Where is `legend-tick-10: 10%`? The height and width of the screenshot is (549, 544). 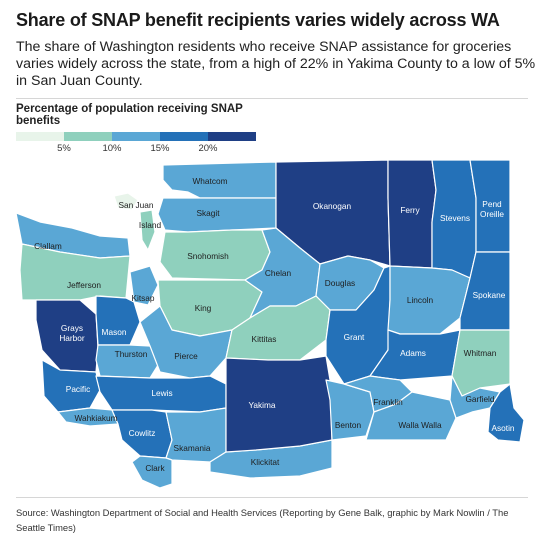 legend-tick-10: 10% is located at coordinates (112, 148).